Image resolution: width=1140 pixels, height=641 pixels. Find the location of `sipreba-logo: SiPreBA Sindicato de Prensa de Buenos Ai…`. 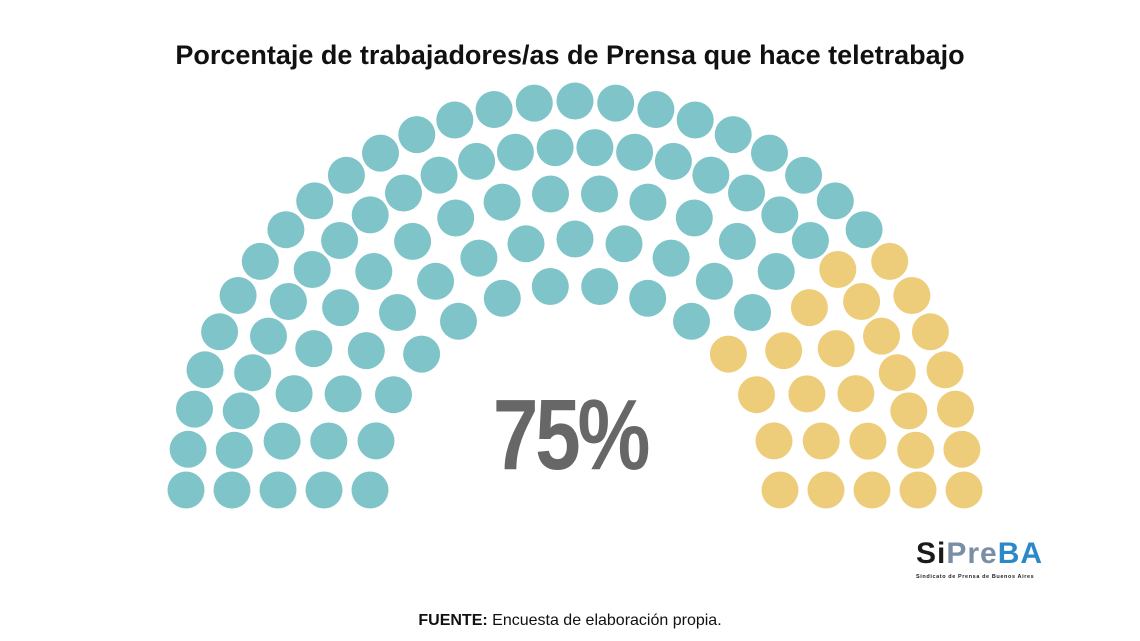

sipreba-logo: SiPreBA Sindicato de Prensa de Buenos Ai… is located at coordinates (980, 565).